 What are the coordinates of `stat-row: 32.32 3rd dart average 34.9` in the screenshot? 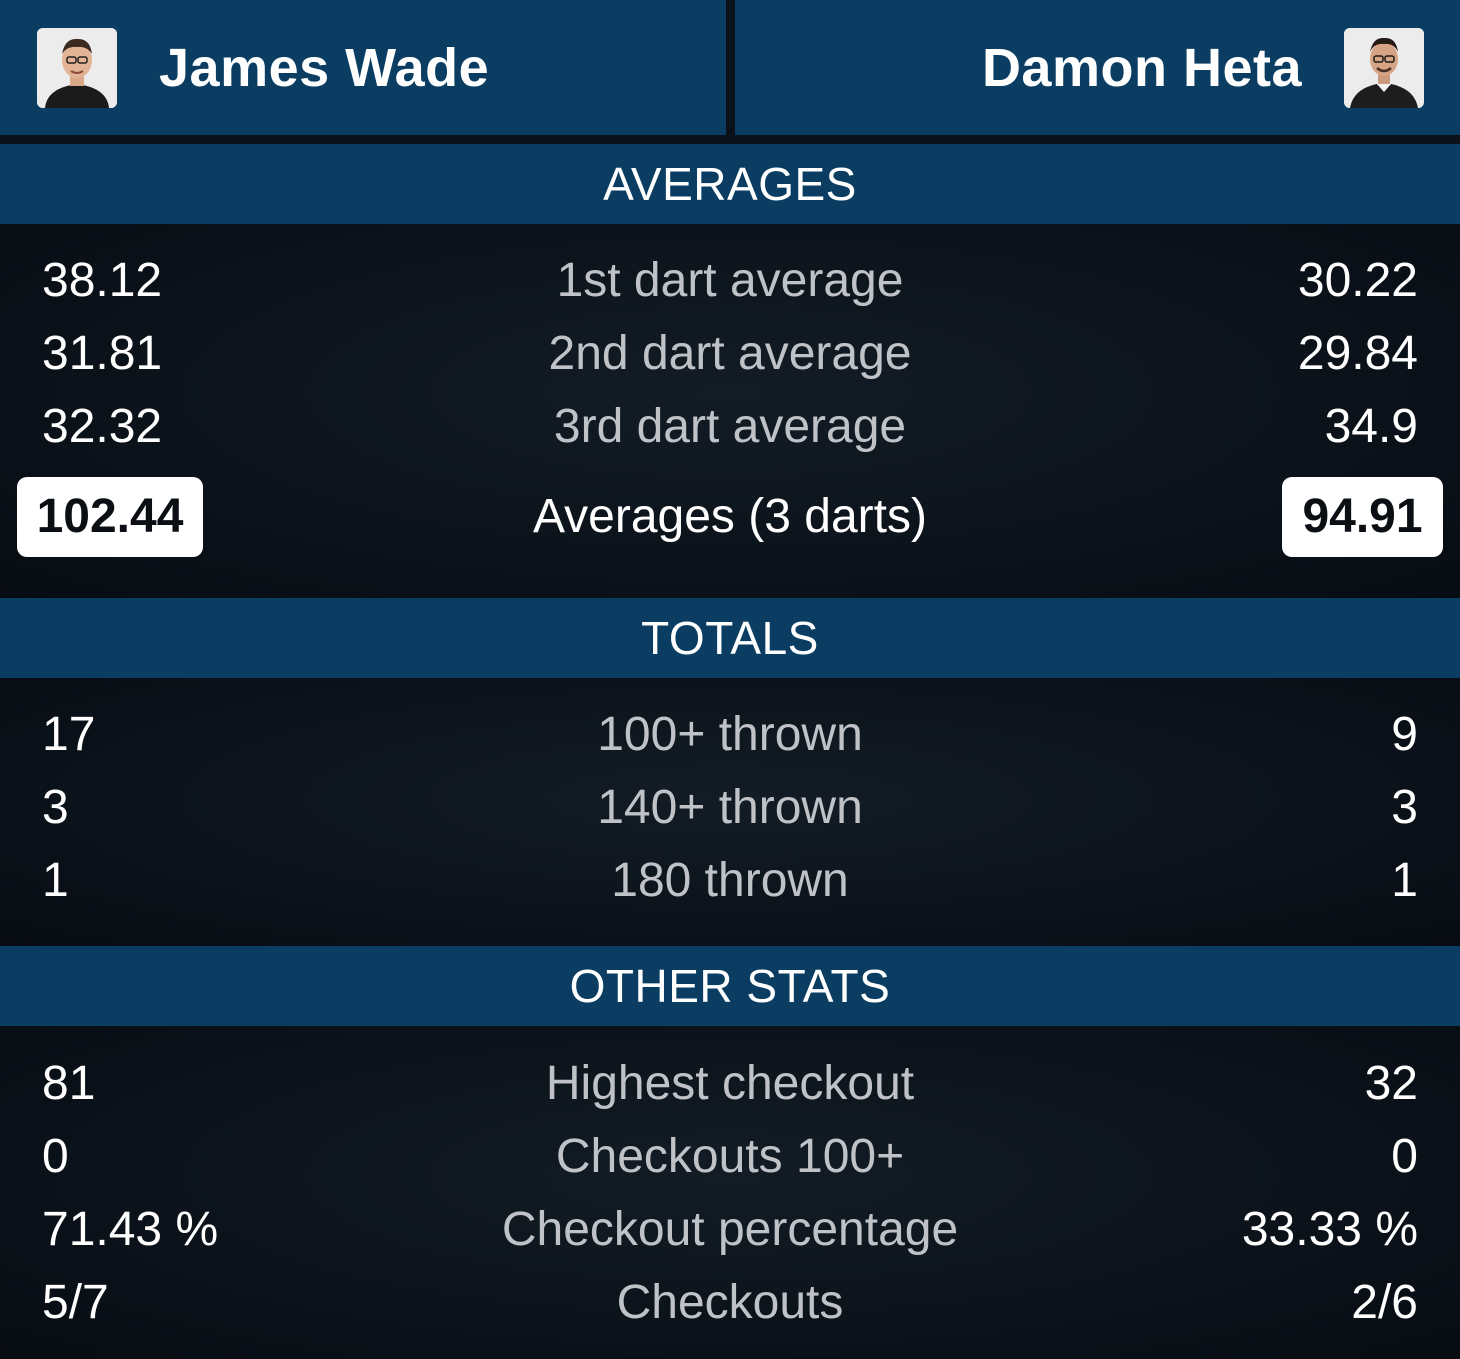 It's located at (730, 426).